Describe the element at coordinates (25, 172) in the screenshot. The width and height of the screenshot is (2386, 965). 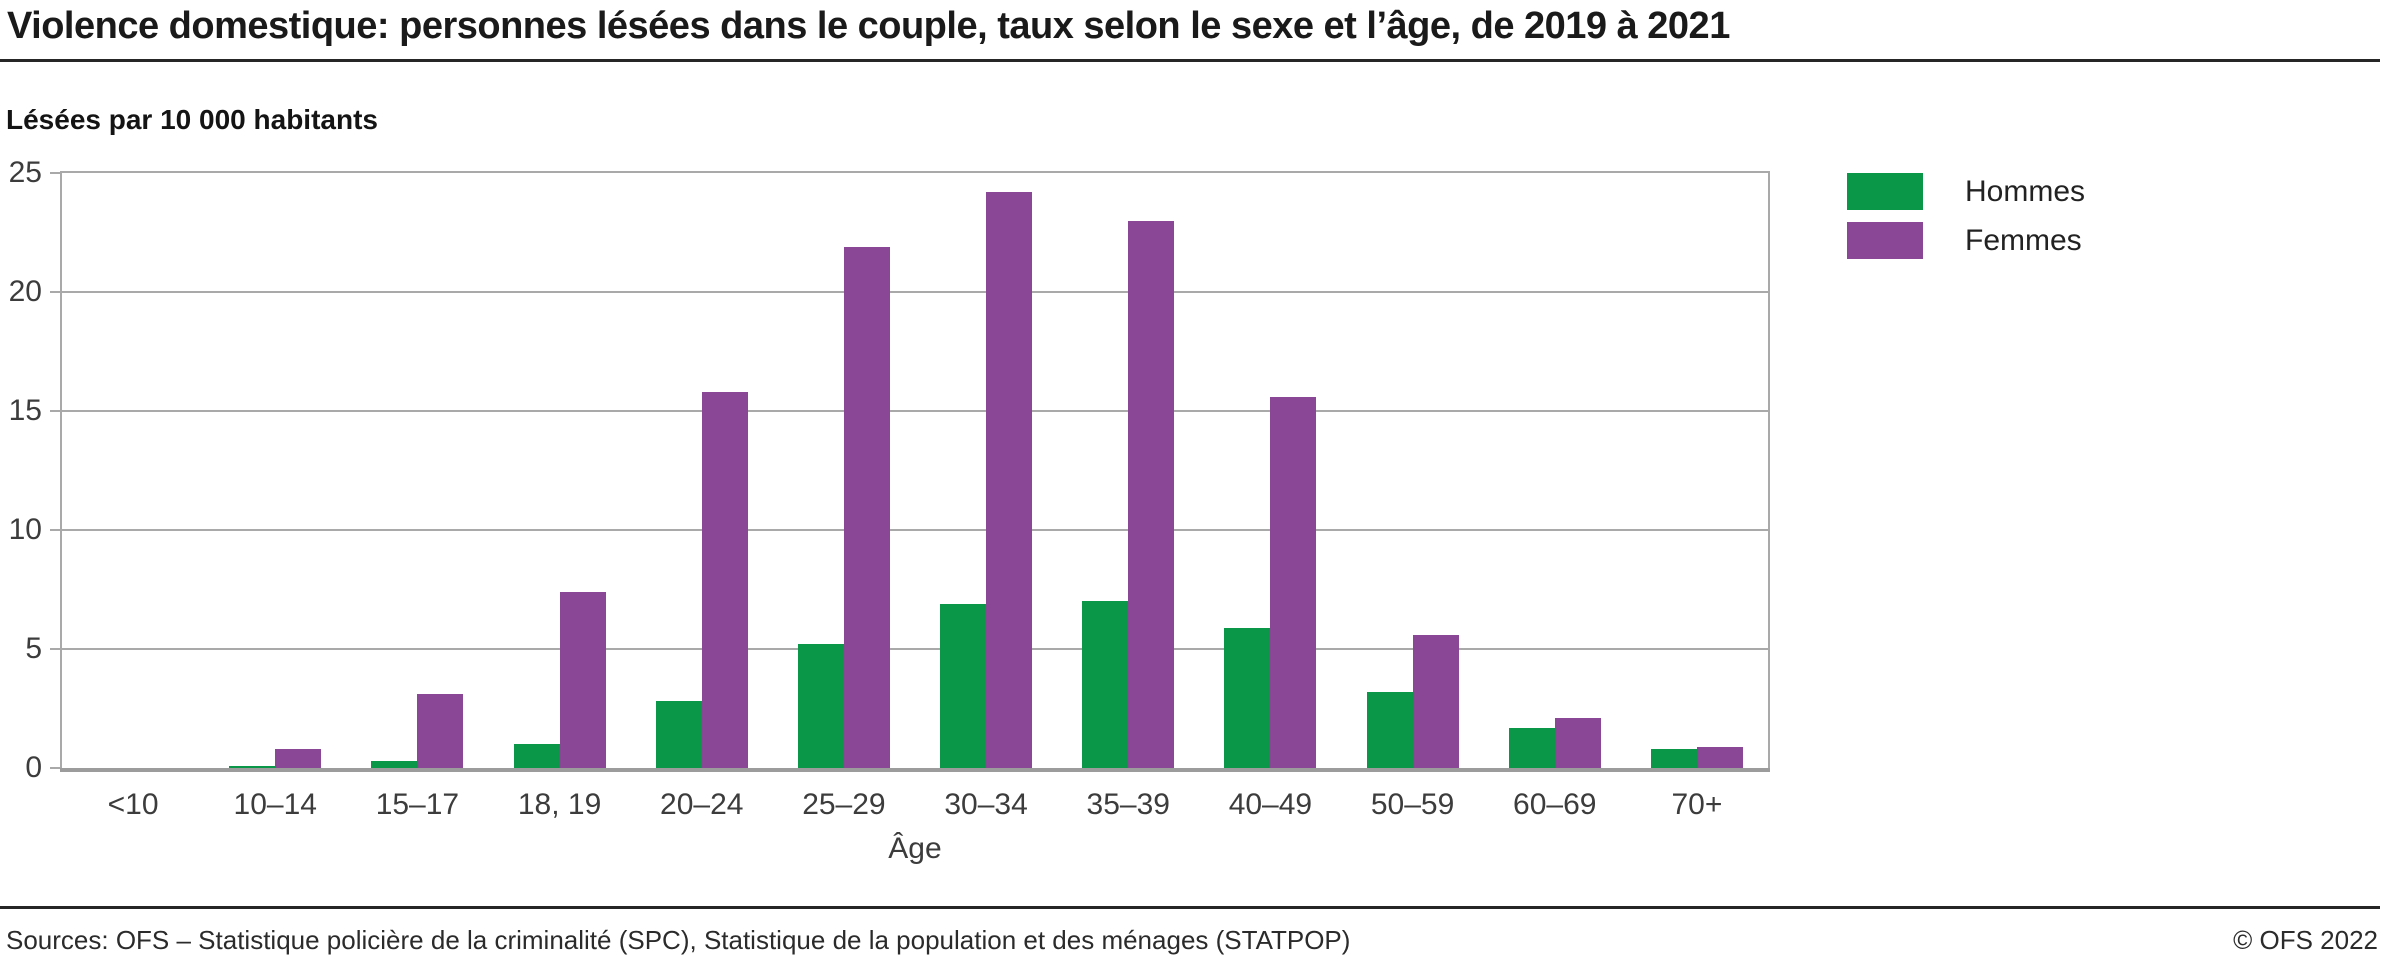
I see `y-tick-label: 25` at that location.